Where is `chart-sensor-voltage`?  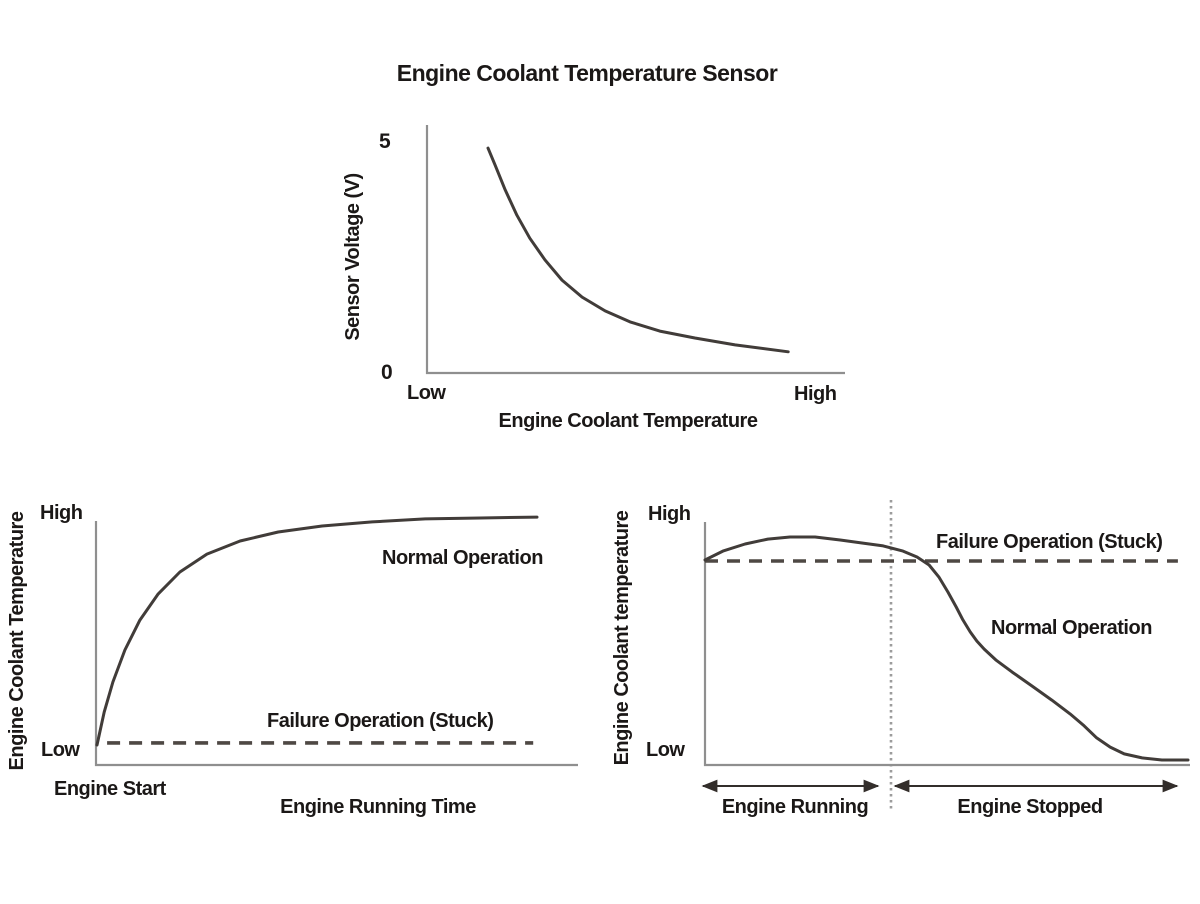 chart-sensor-voltage is located at coordinates (635, 250).